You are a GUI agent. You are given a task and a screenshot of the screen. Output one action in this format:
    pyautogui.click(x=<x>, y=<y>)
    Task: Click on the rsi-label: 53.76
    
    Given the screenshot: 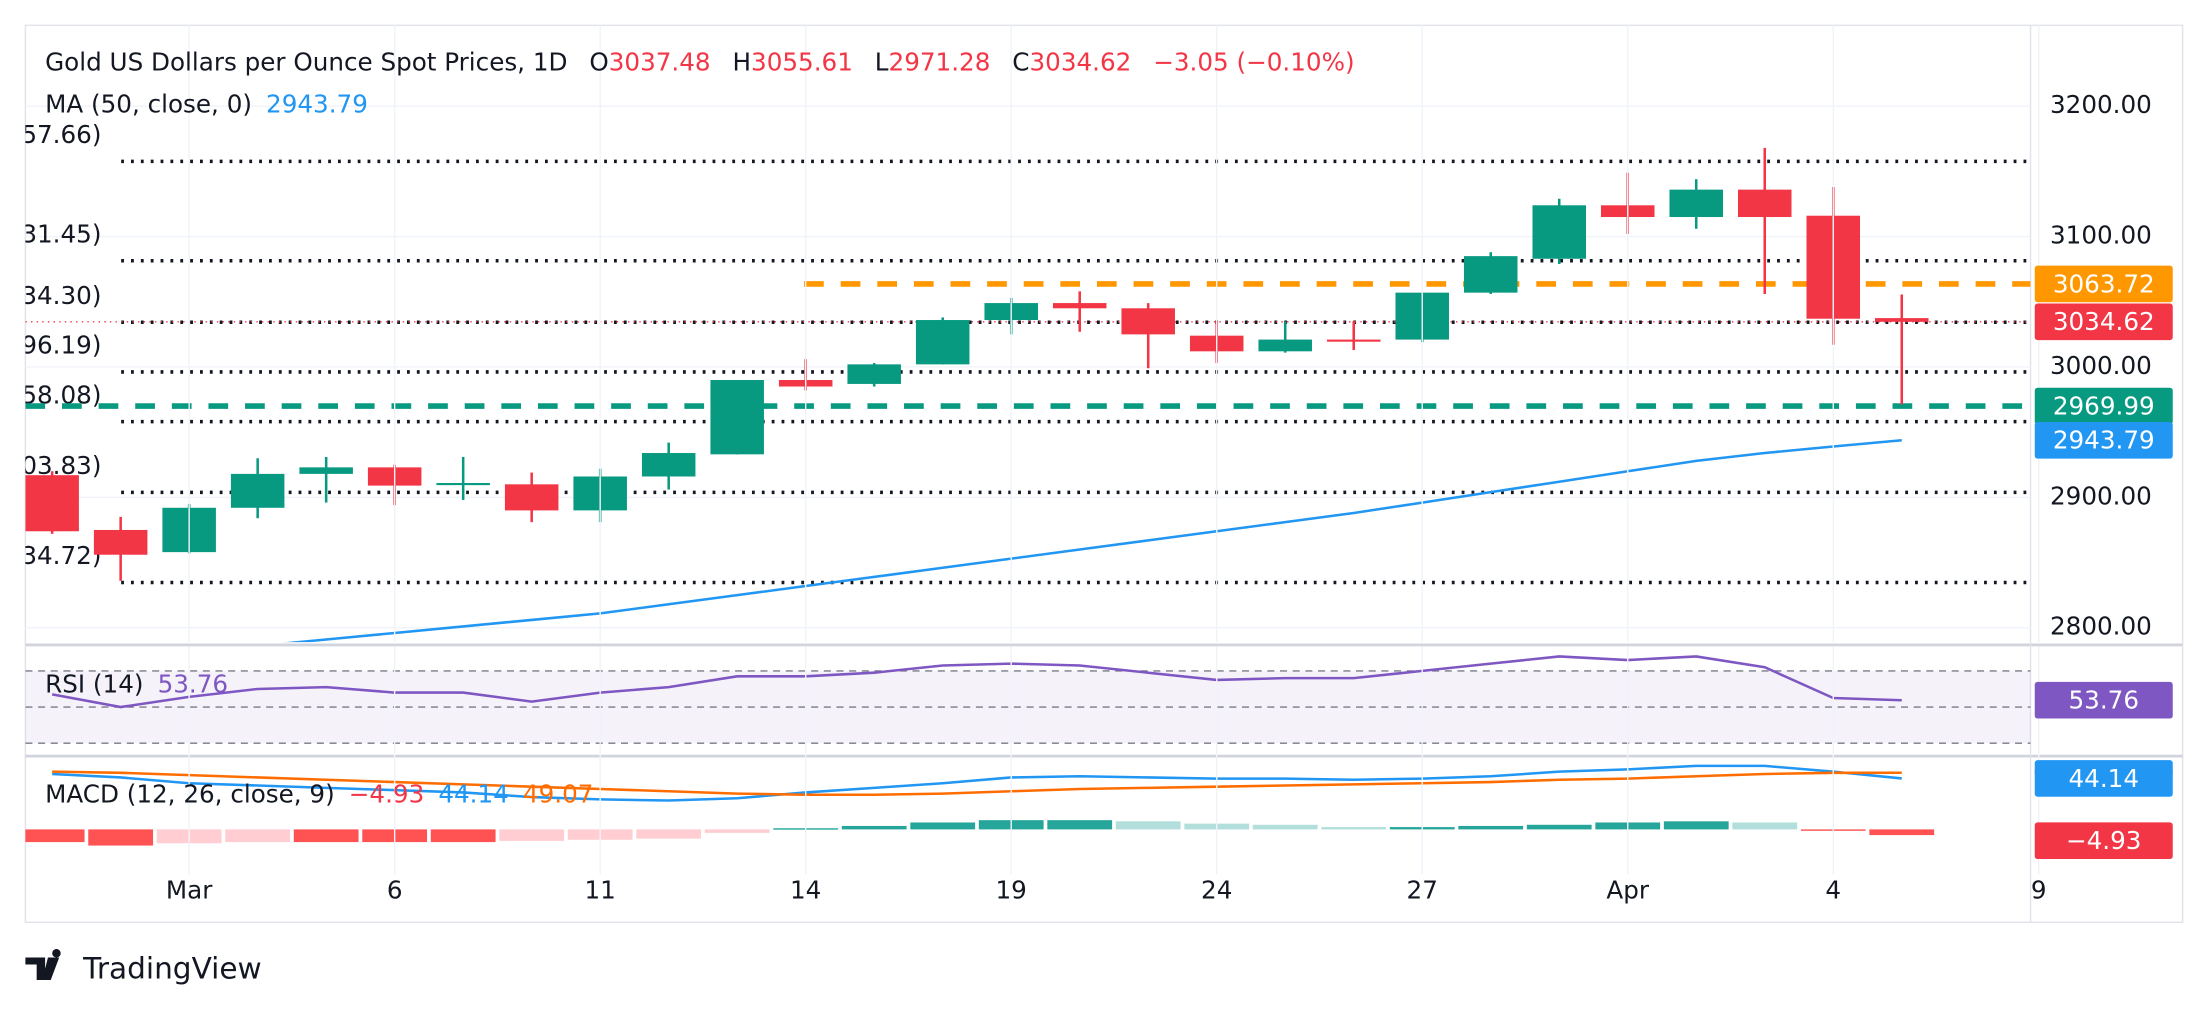 What is the action you would take?
    pyautogui.click(x=2103, y=700)
    